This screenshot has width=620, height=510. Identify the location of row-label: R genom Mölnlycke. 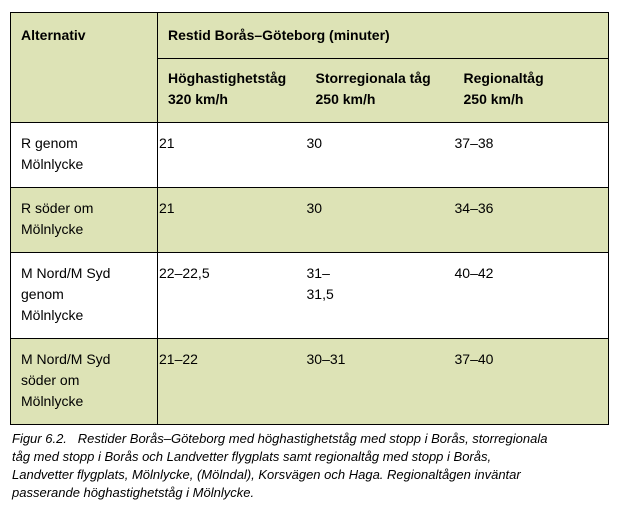
(84, 155).